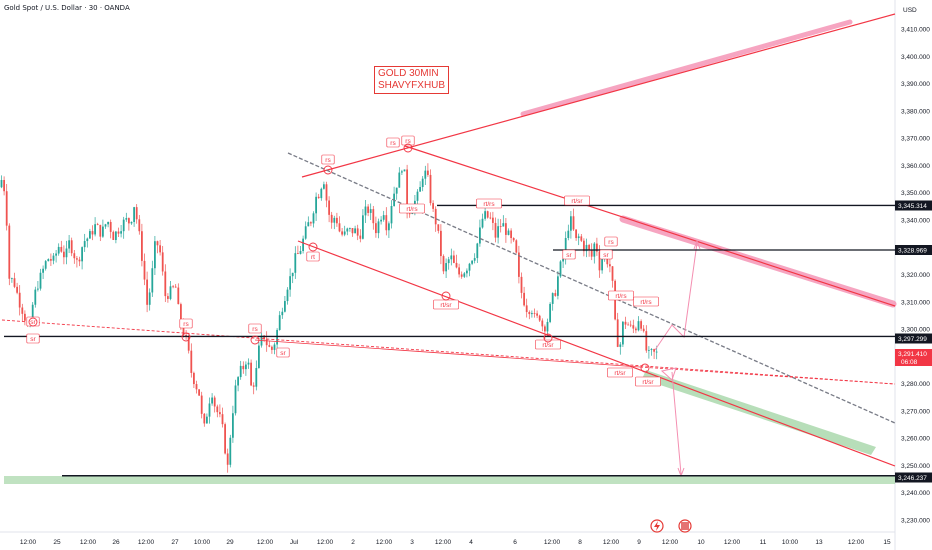 Image resolution: width=932 pixels, height=550 pixels. I want to click on marker-label: rt/rs, so click(489, 204).